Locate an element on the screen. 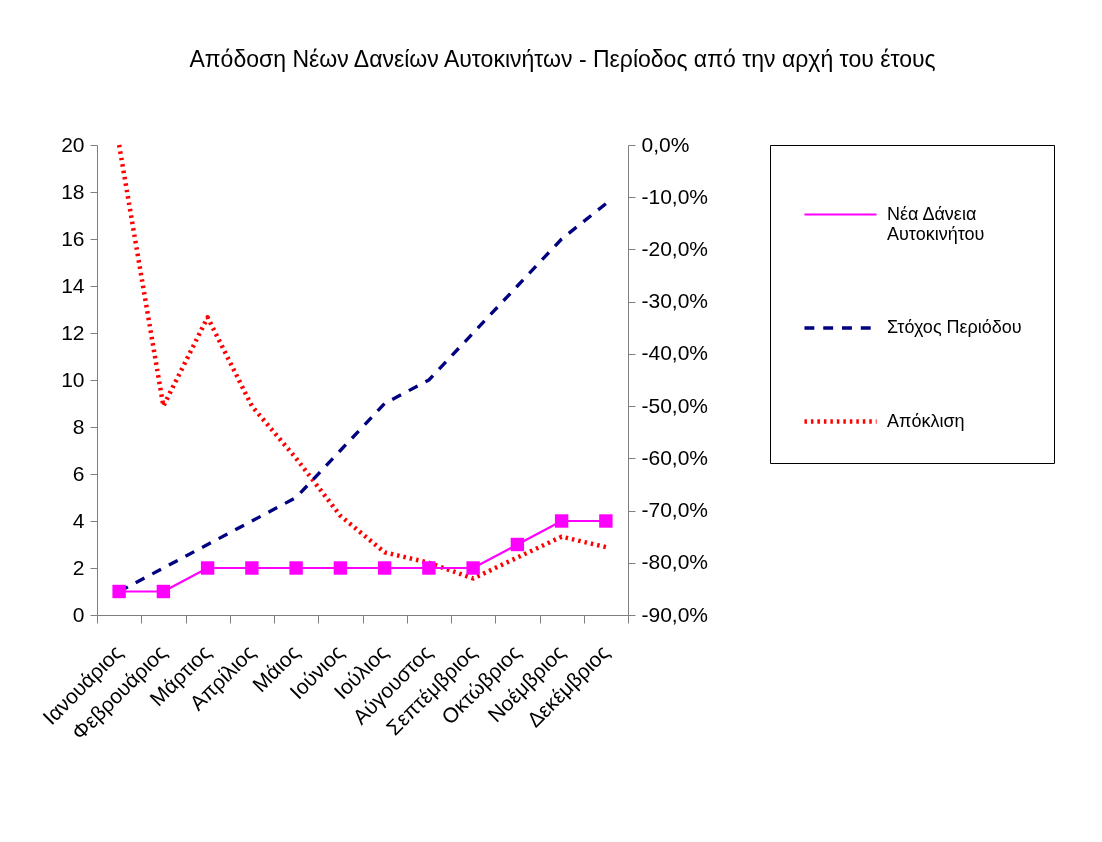 This screenshot has height=842, width=1102. y-tick-label: 4 is located at coordinates (78, 520).